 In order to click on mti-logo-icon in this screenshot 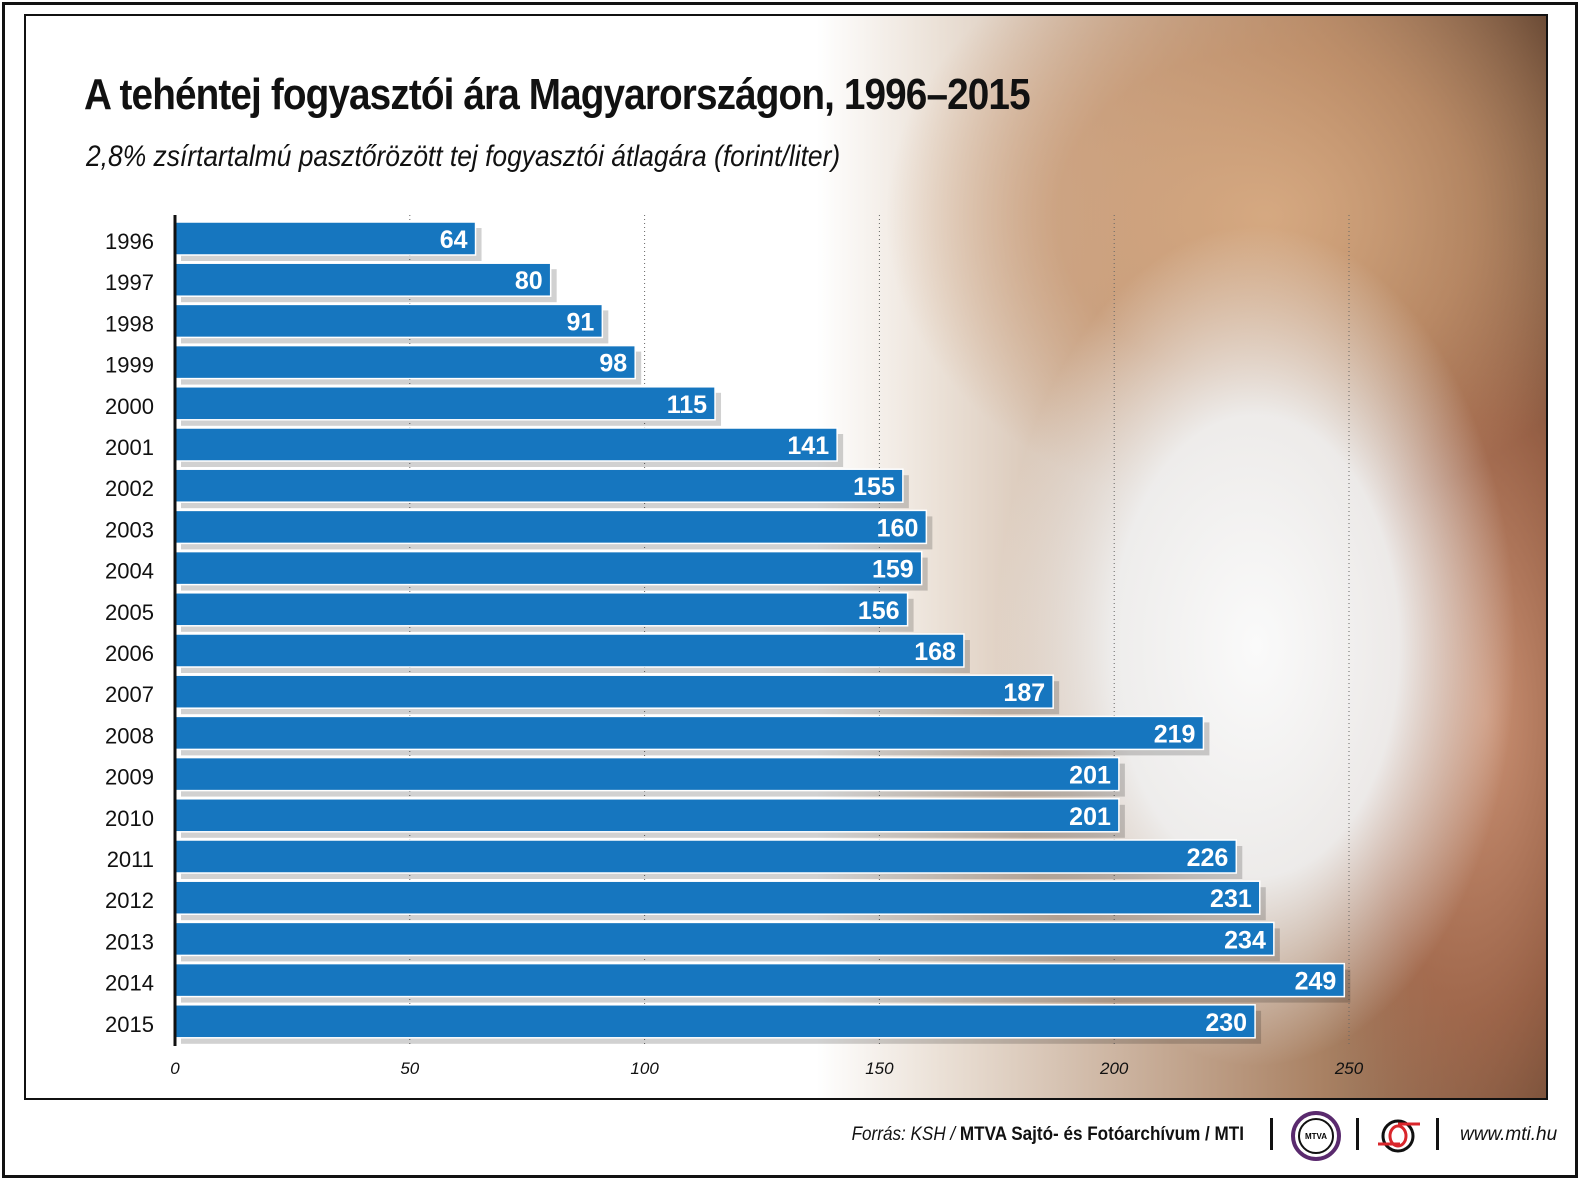, I will do `click(1399, 1136)`.